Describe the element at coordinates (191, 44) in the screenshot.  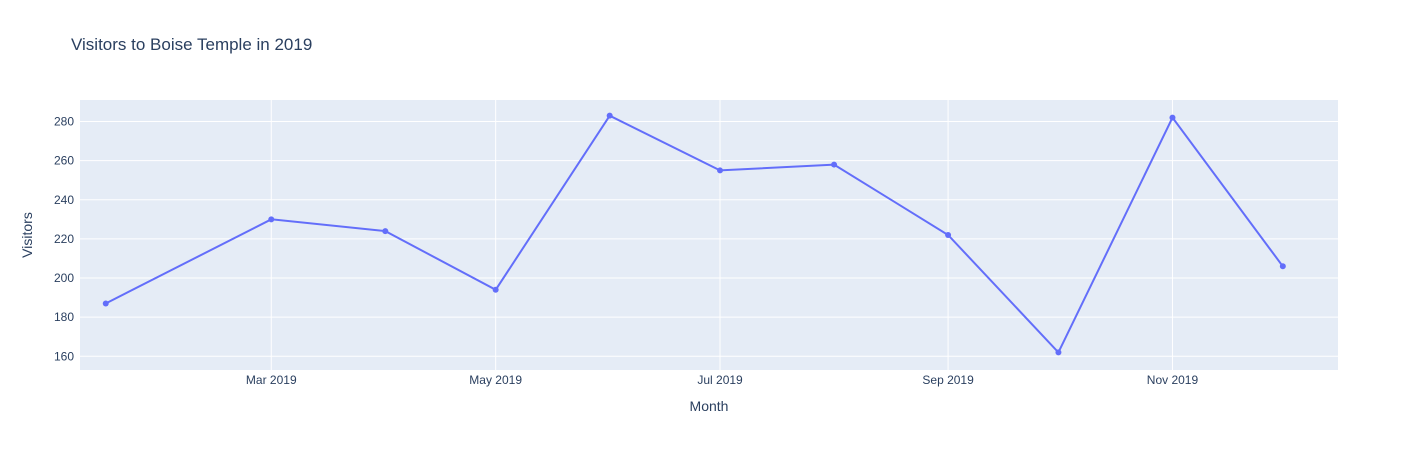
I see `chart-title: Visitors to Boise Temple in 2019` at that location.